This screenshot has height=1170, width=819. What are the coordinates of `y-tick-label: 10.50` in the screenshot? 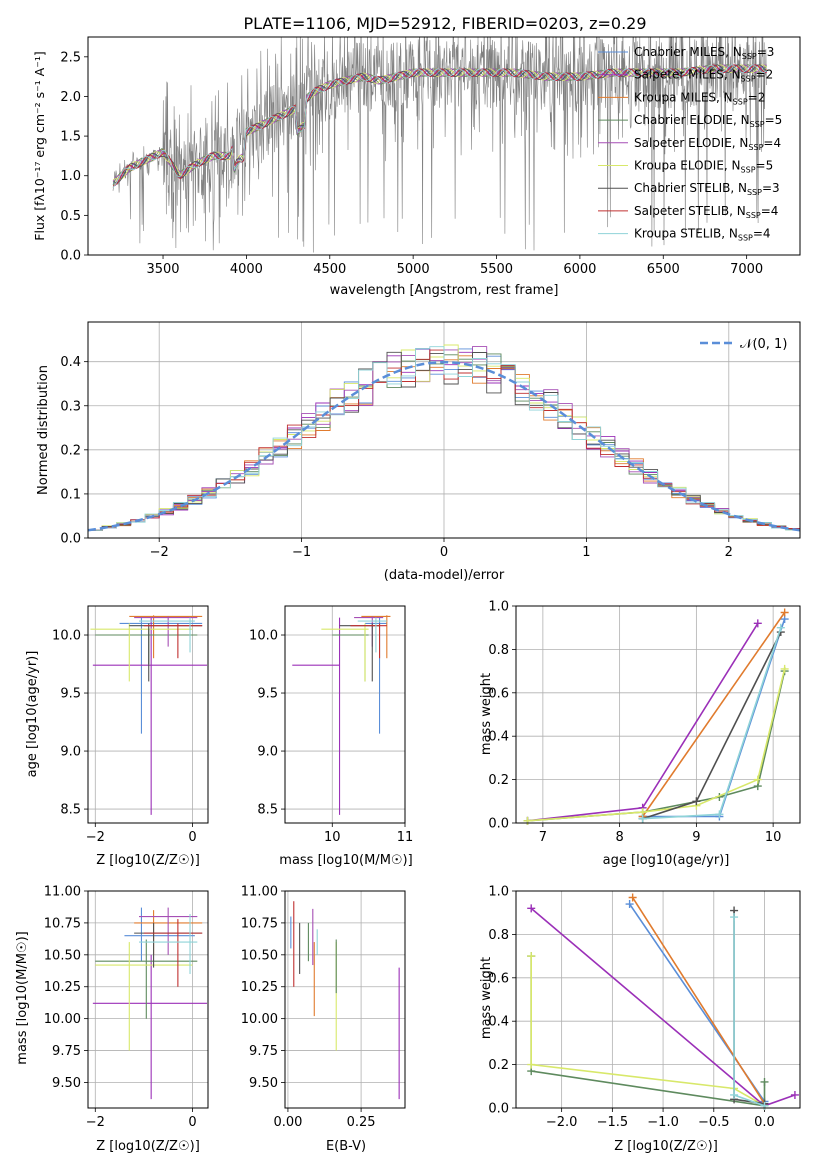 It's located at (62, 955).